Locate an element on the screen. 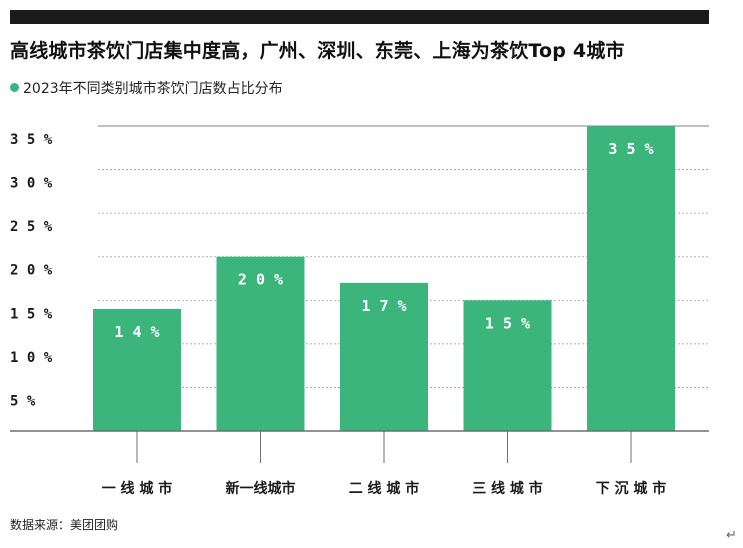 The height and width of the screenshot is (548, 743). x-category-label: 下 沉 城 市 is located at coordinates (631, 488).